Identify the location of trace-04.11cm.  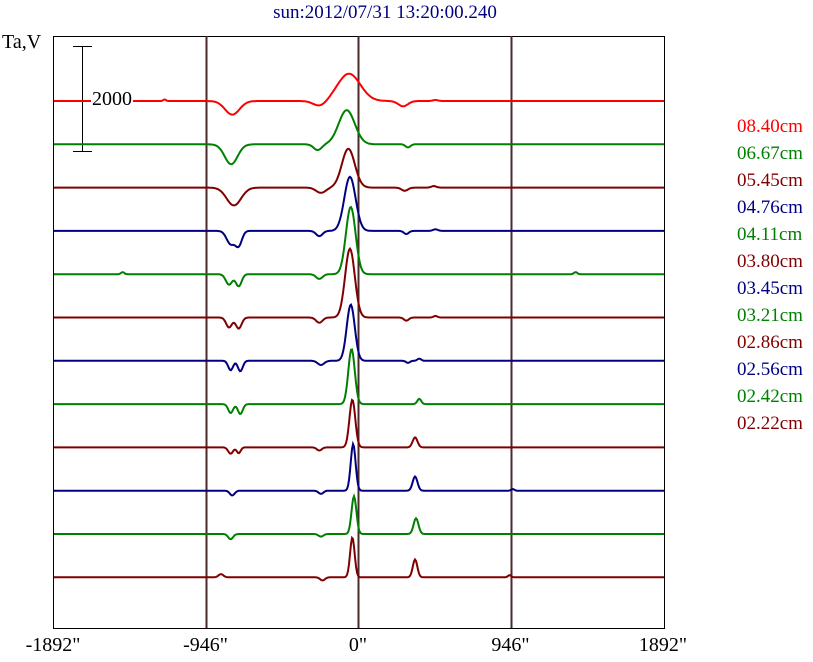
(359, 246).